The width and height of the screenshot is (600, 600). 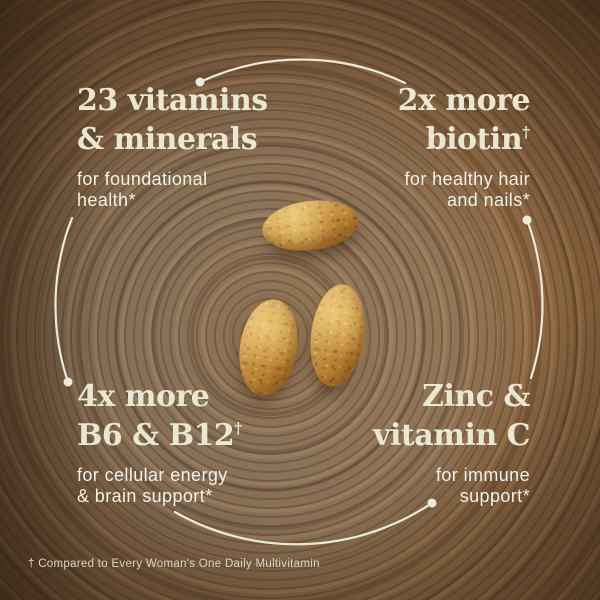 I want to click on callout-subtext: for healthy hair and nails*, so click(x=464, y=190).